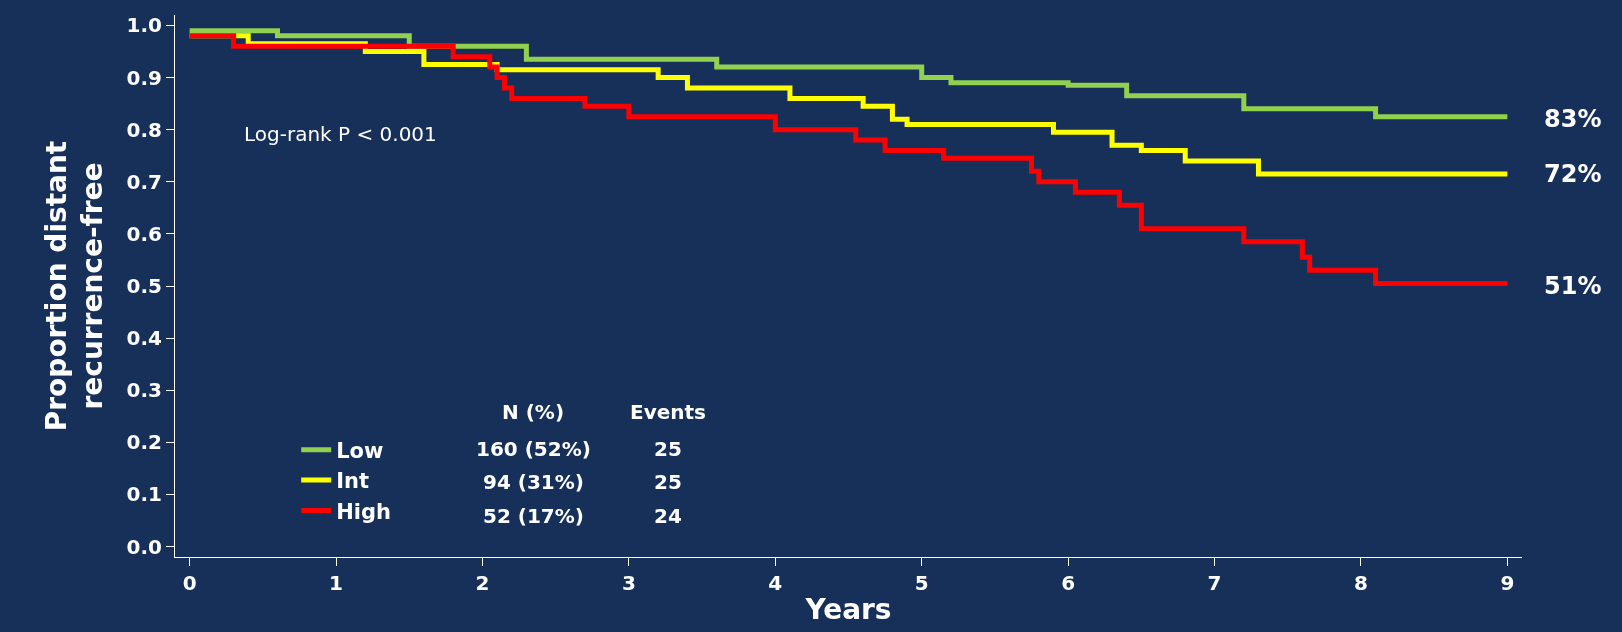 This screenshot has width=1622, height=632. I want to click on annotation: Events, so click(668, 412).